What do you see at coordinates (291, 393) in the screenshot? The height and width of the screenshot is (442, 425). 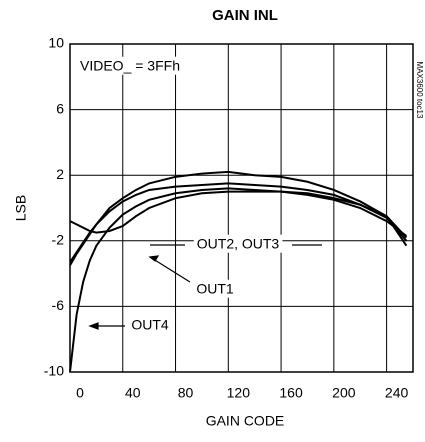 I see `x-tick-label: 160` at bounding box center [291, 393].